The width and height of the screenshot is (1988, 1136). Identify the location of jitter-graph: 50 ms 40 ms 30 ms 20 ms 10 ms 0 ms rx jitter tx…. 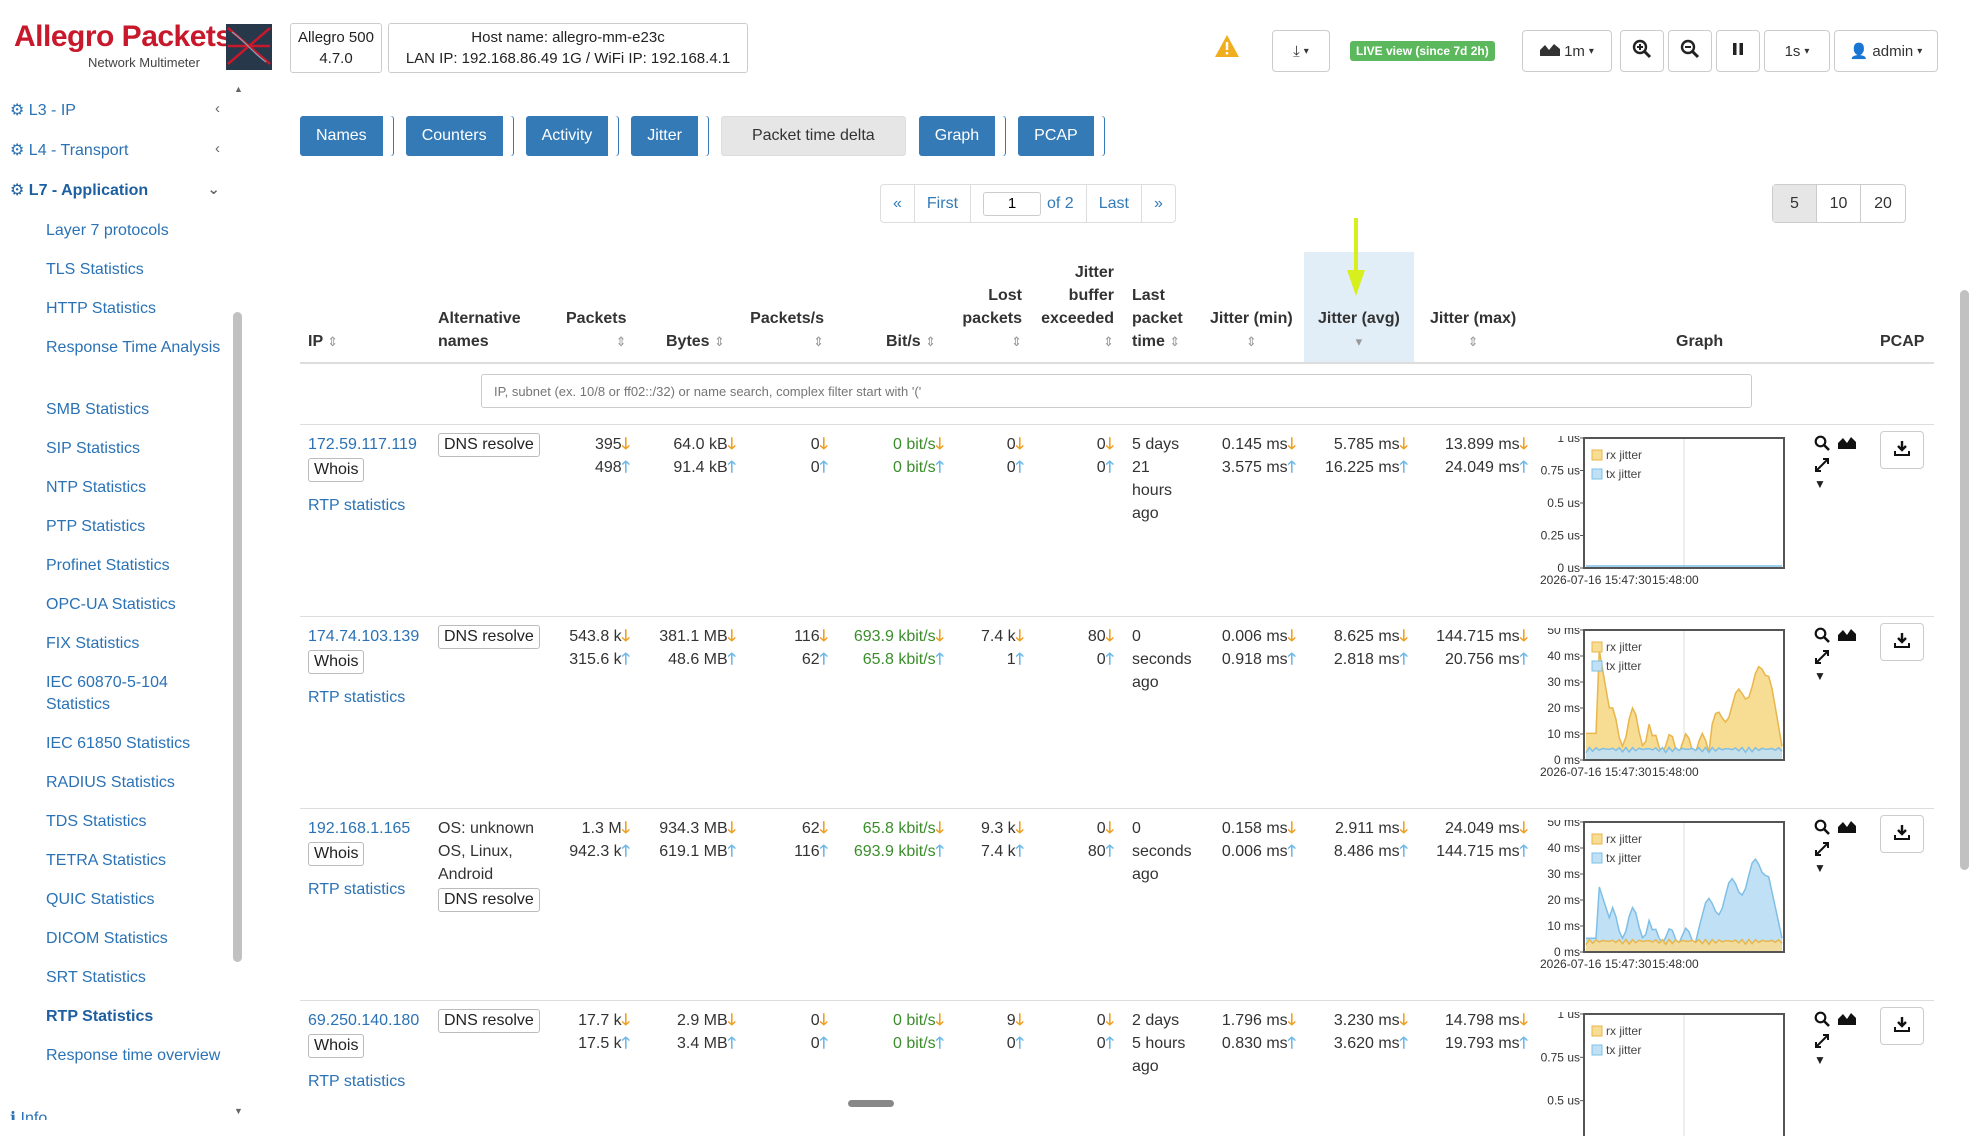
(1685, 701).